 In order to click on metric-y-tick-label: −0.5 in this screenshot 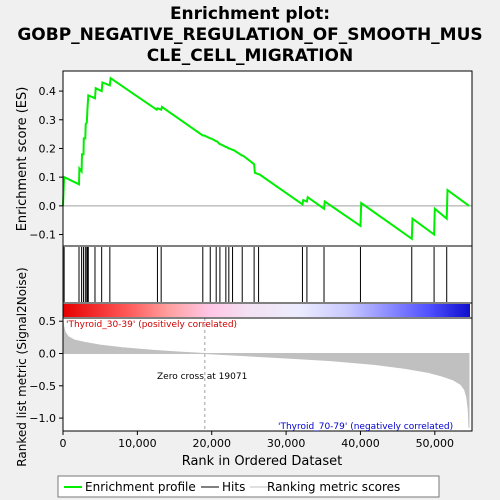, I will do `click(42, 386)`.